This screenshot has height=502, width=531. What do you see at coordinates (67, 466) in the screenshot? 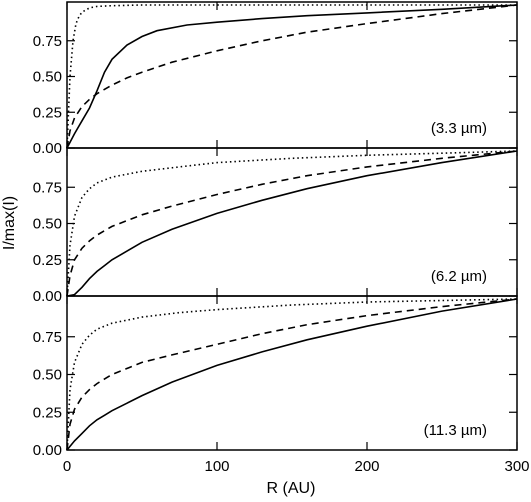
I see `x-tick-label: 0` at bounding box center [67, 466].